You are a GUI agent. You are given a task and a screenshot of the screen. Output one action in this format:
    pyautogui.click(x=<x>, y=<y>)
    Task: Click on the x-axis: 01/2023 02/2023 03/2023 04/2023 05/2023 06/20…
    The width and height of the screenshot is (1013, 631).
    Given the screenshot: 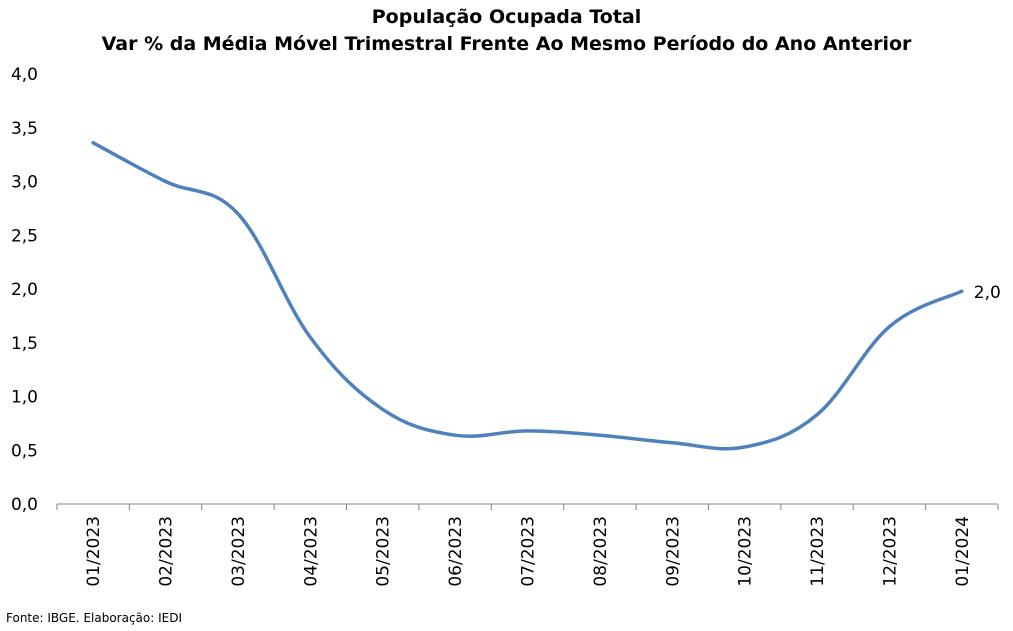 What is the action you would take?
    pyautogui.click(x=527, y=545)
    